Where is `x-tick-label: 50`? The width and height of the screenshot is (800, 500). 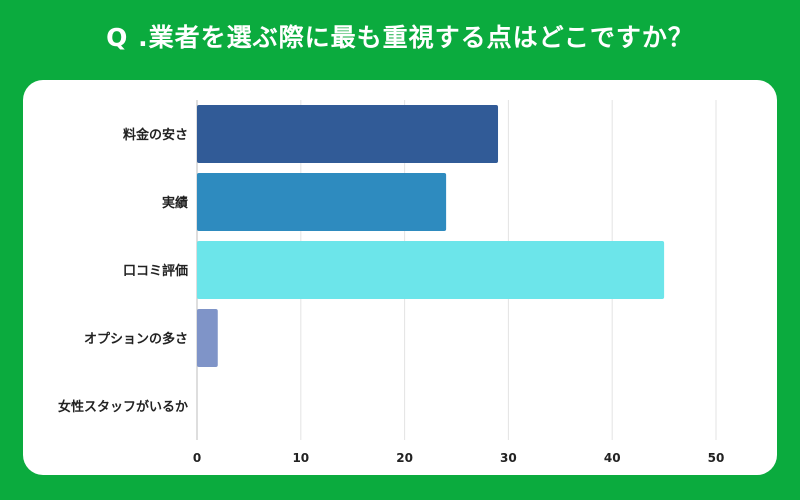
x-tick-label: 50 is located at coordinates (716, 458).